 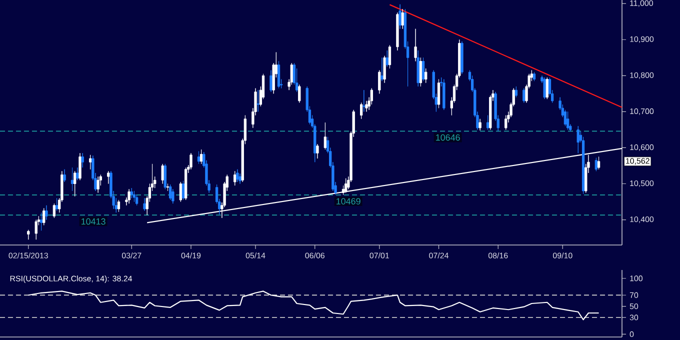 I want to click on line-series, so click(x=314, y=305).